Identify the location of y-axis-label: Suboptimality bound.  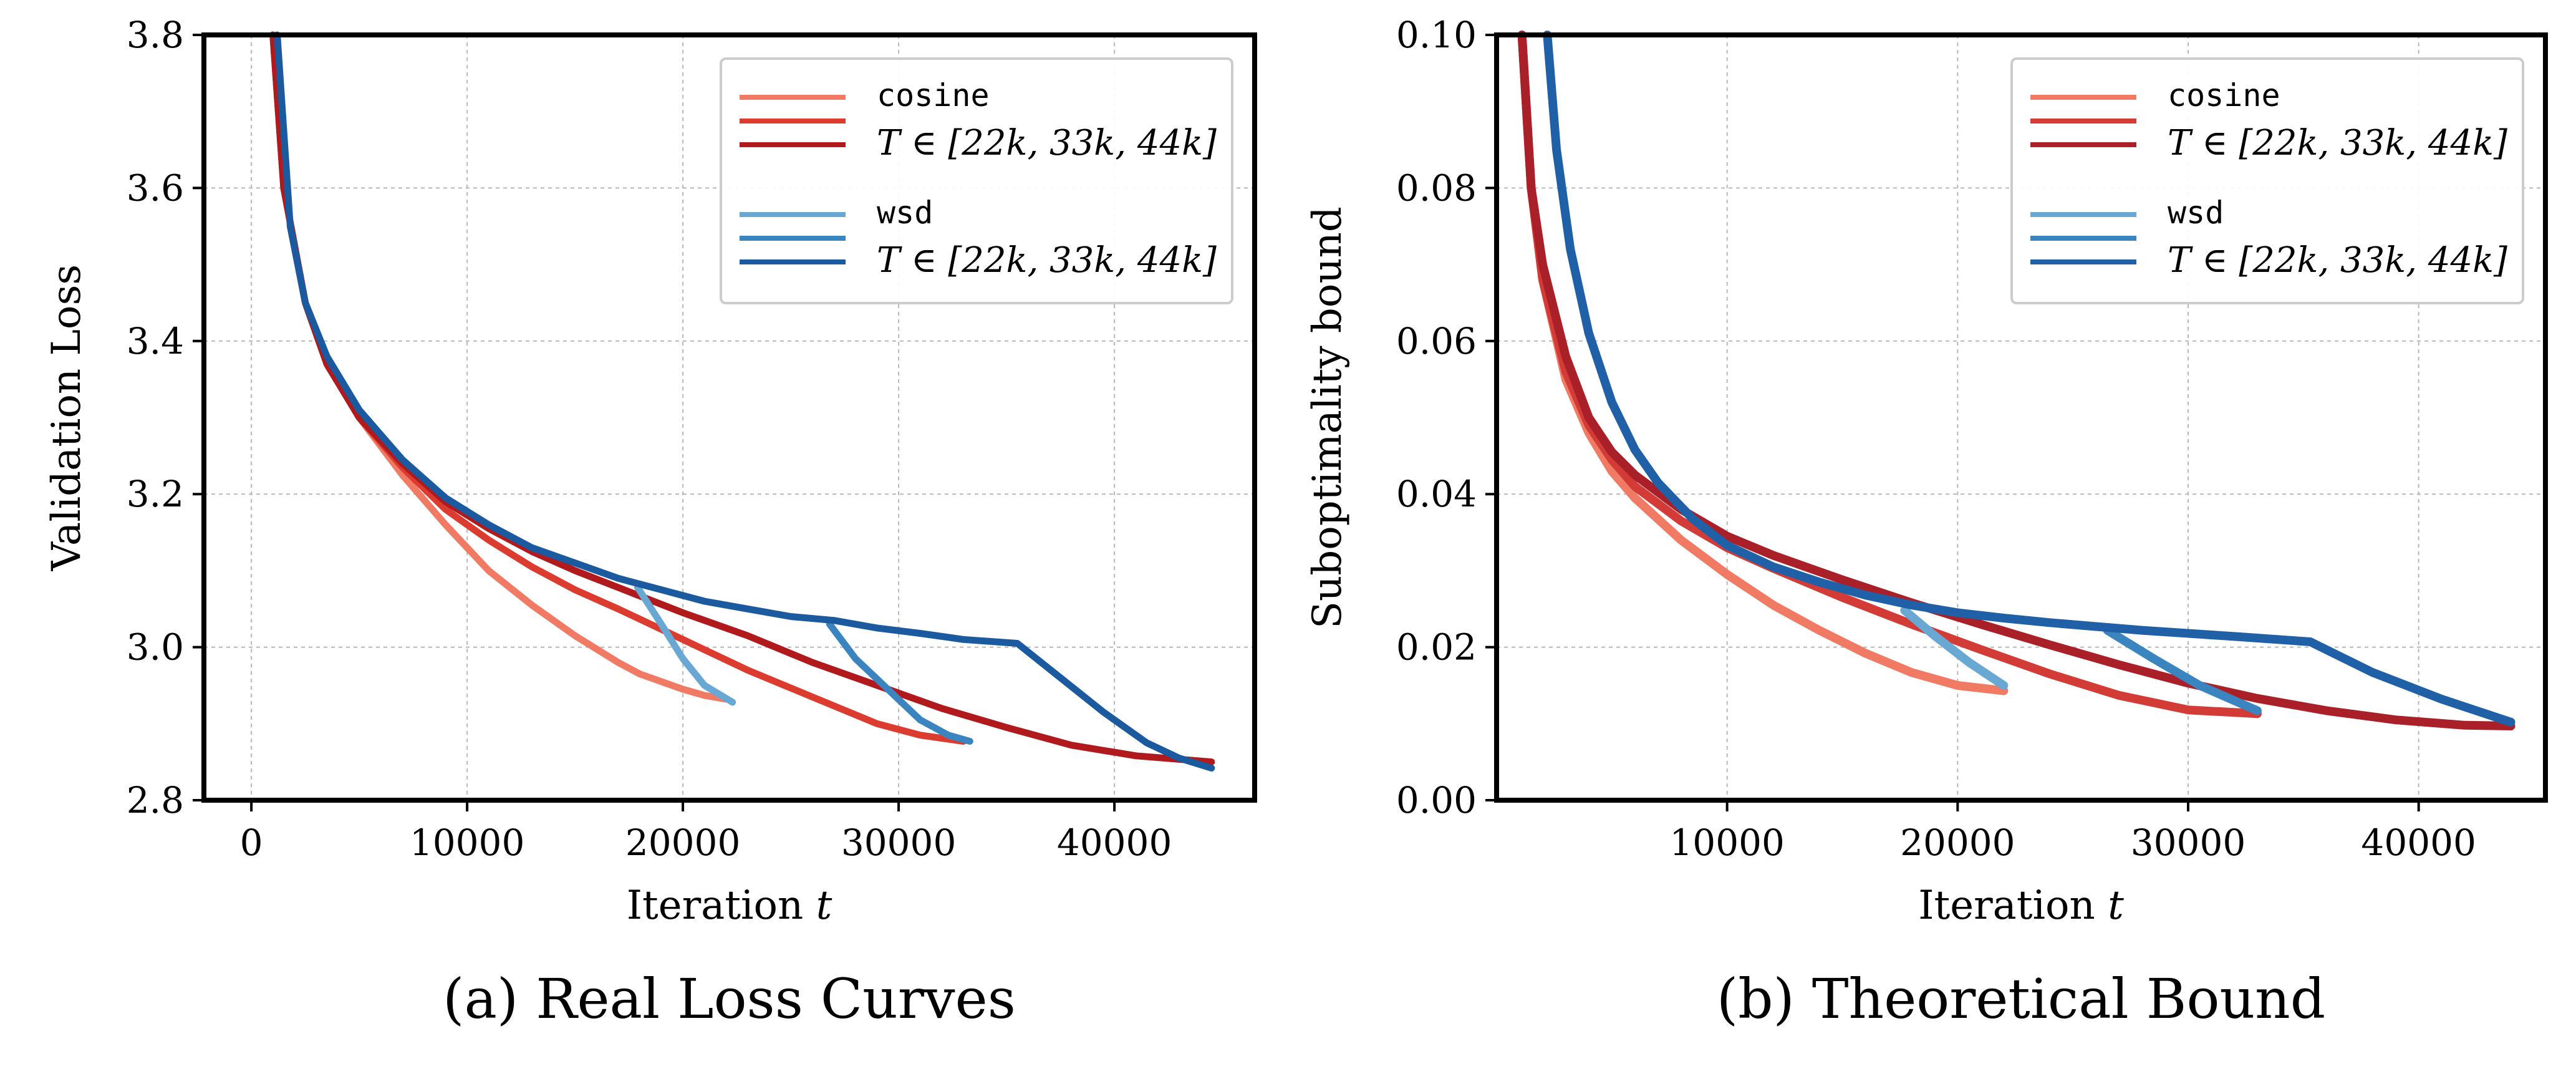
(1328, 417).